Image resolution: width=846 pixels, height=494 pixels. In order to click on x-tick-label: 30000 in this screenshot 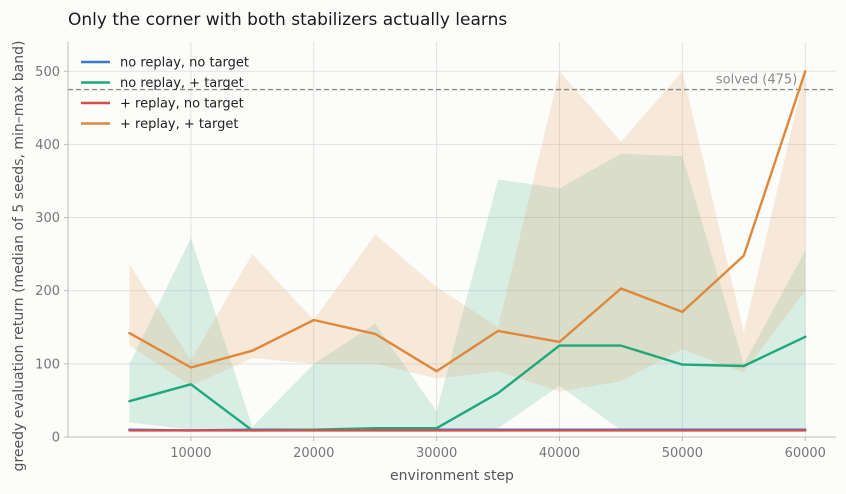, I will do `click(436, 453)`.